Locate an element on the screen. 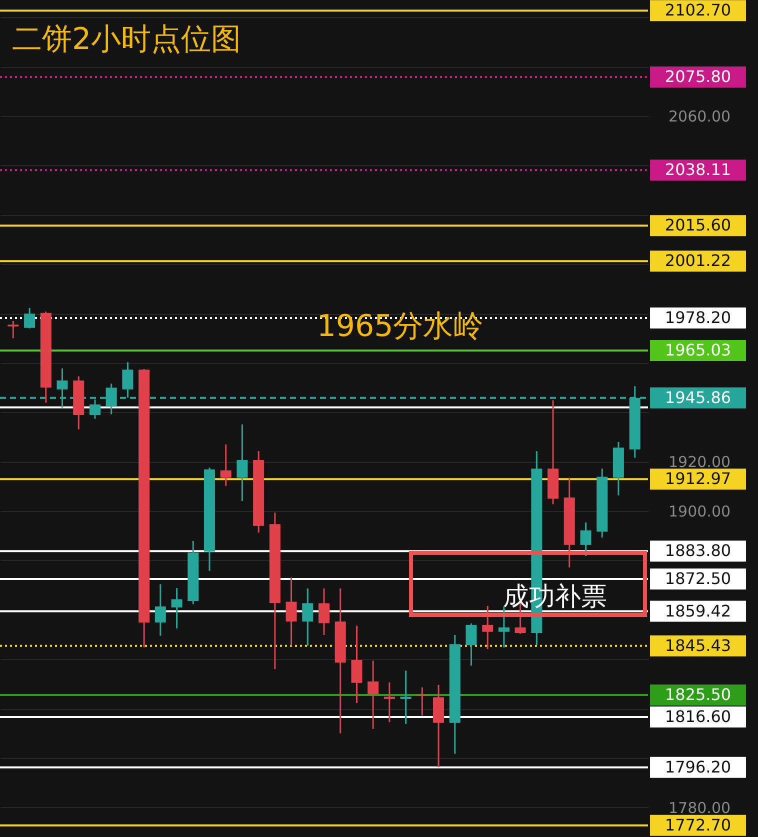 The height and width of the screenshot is (837, 758). y-tick-label: 1900.00 is located at coordinates (699, 511).